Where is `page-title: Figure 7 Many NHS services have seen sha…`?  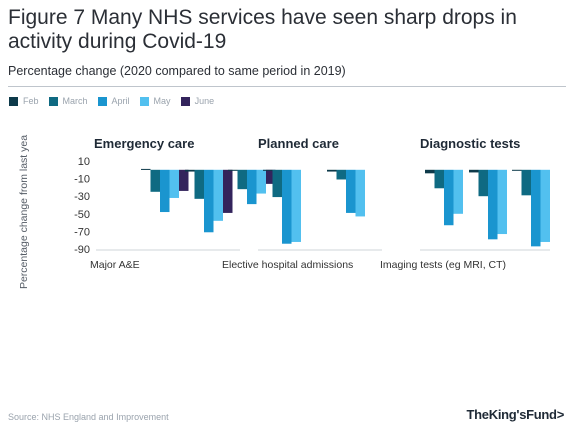
page-title: Figure 7 Many NHS services have seen sha… is located at coordinates (262, 29).